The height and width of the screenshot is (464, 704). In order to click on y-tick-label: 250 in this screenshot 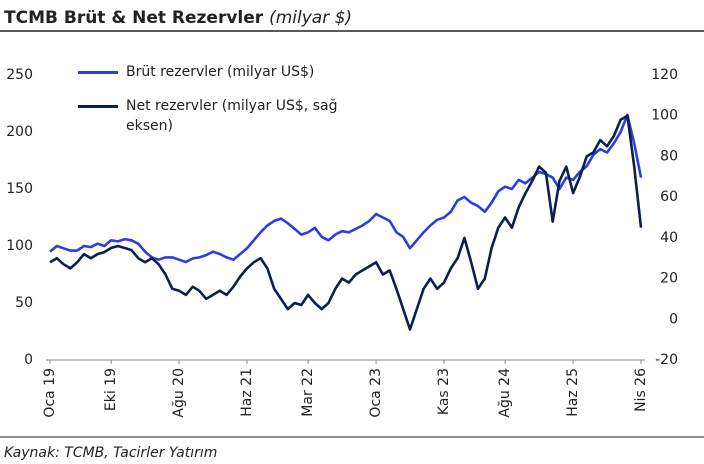, I will do `click(19, 75)`.